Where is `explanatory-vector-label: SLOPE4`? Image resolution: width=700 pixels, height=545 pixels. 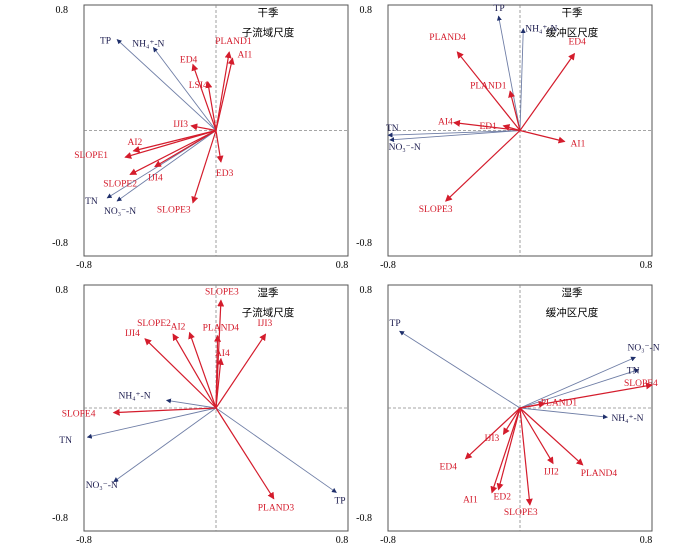
explanatory-vector-label: SLOPE4 is located at coordinates (641, 384).